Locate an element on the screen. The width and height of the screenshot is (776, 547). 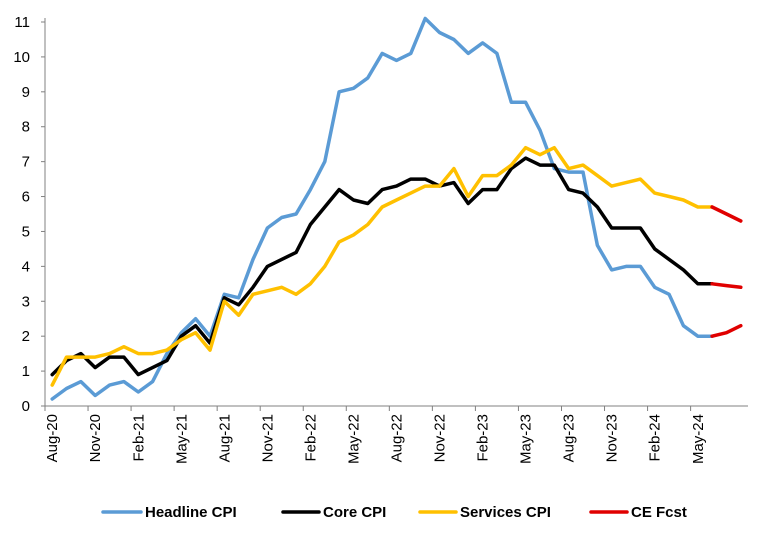
y-tick-label: 7 is located at coordinates (26, 162).